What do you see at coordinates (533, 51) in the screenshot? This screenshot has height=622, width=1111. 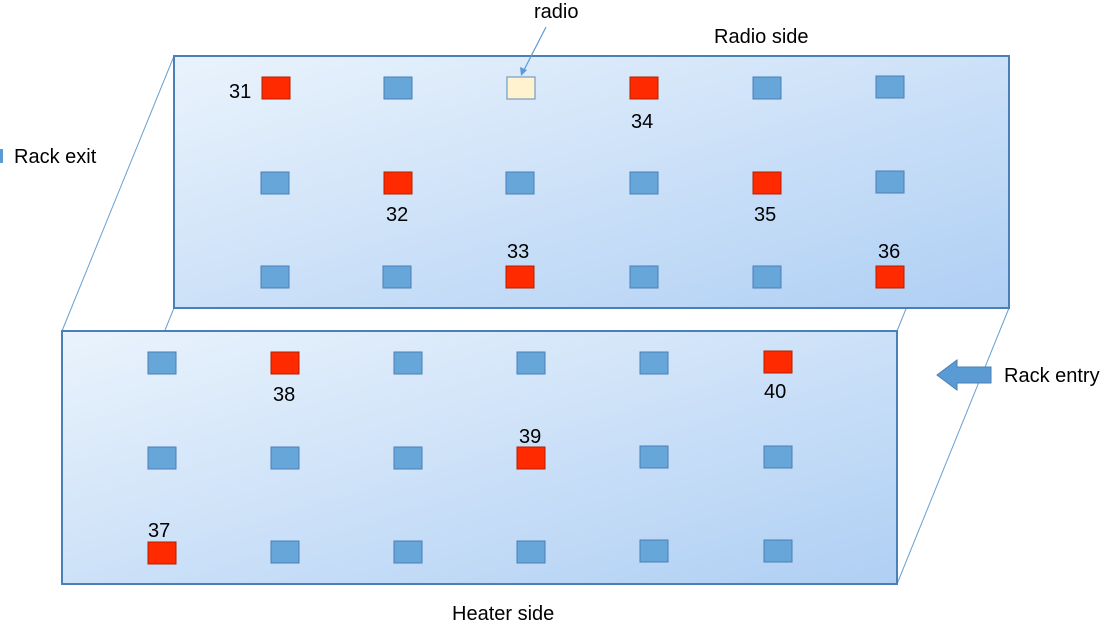 I see `radio-pointer-arrow` at bounding box center [533, 51].